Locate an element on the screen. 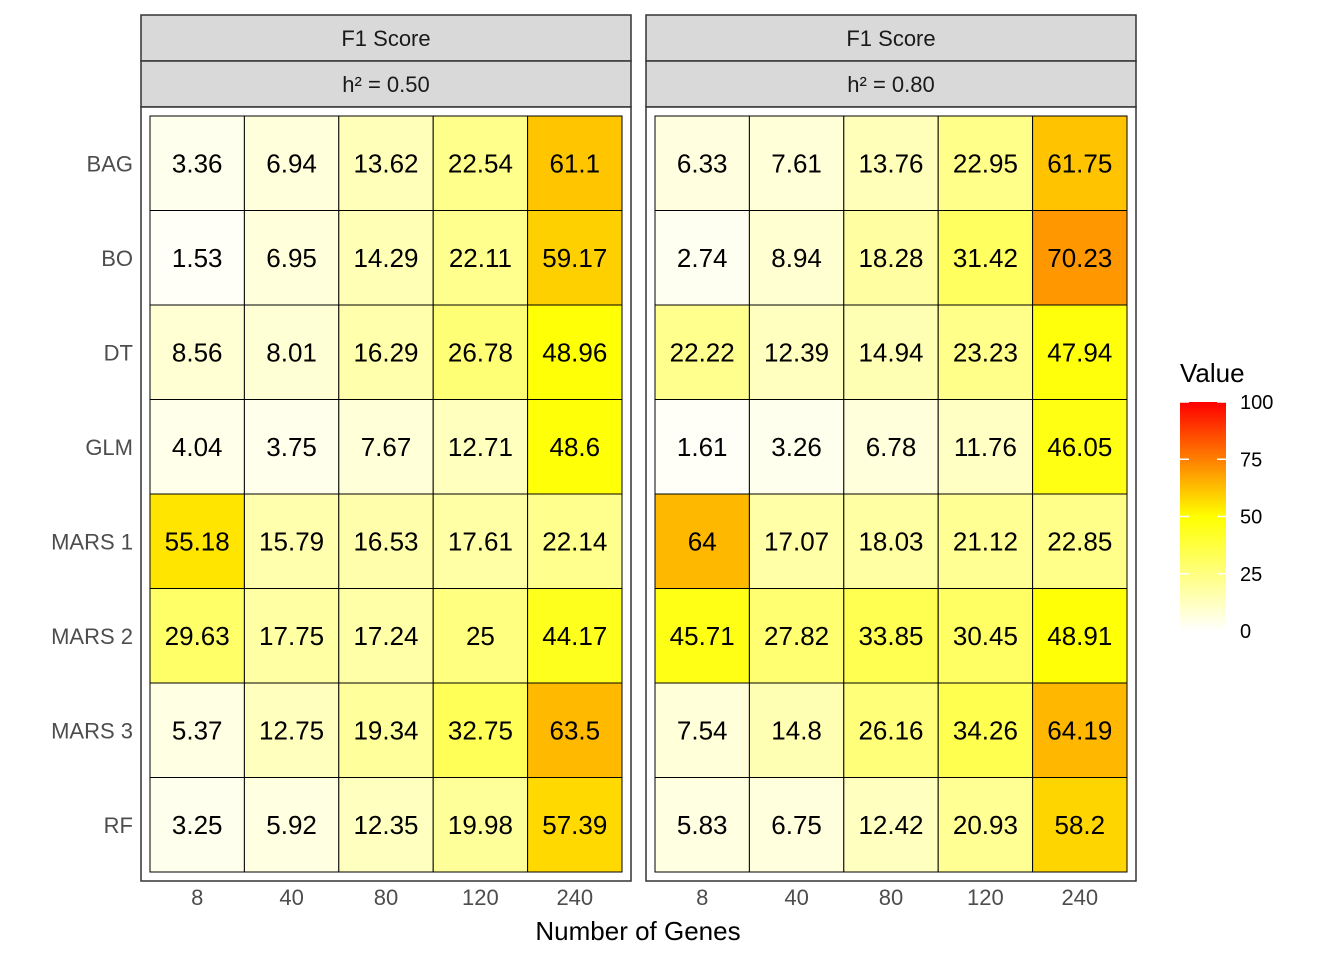 The image size is (1344, 960). strip-bottom-box is located at coordinates (386, 84).